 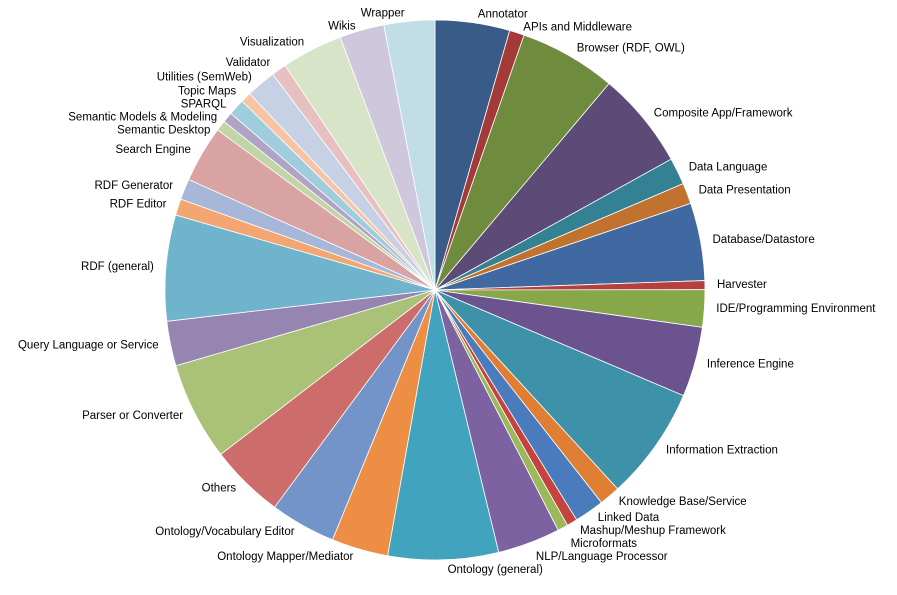 What do you see at coordinates (133, 186) in the screenshot?
I see `label-rdf-generator: RDF Generator` at bounding box center [133, 186].